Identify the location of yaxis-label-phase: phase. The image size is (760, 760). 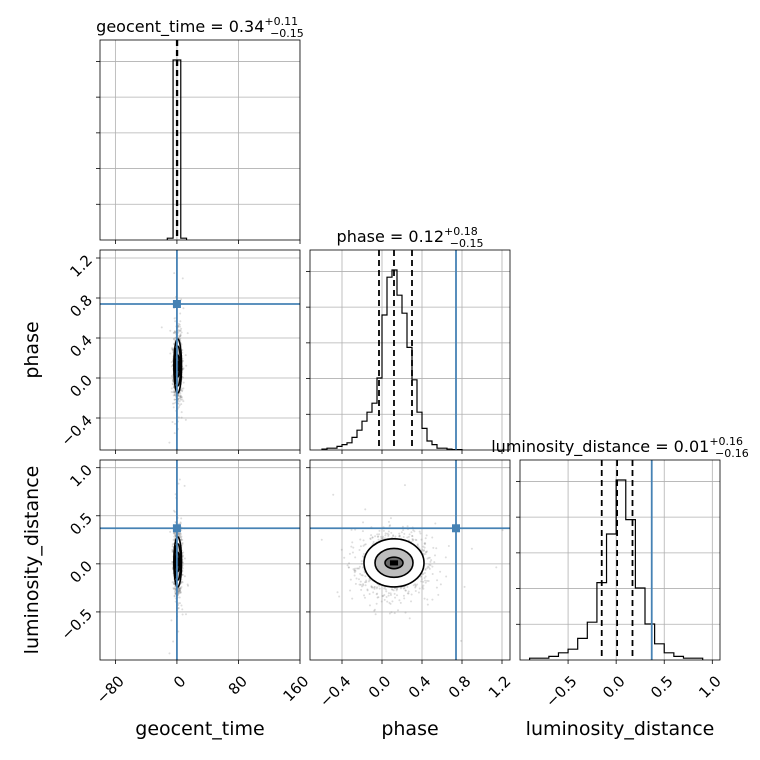
(32, 349).